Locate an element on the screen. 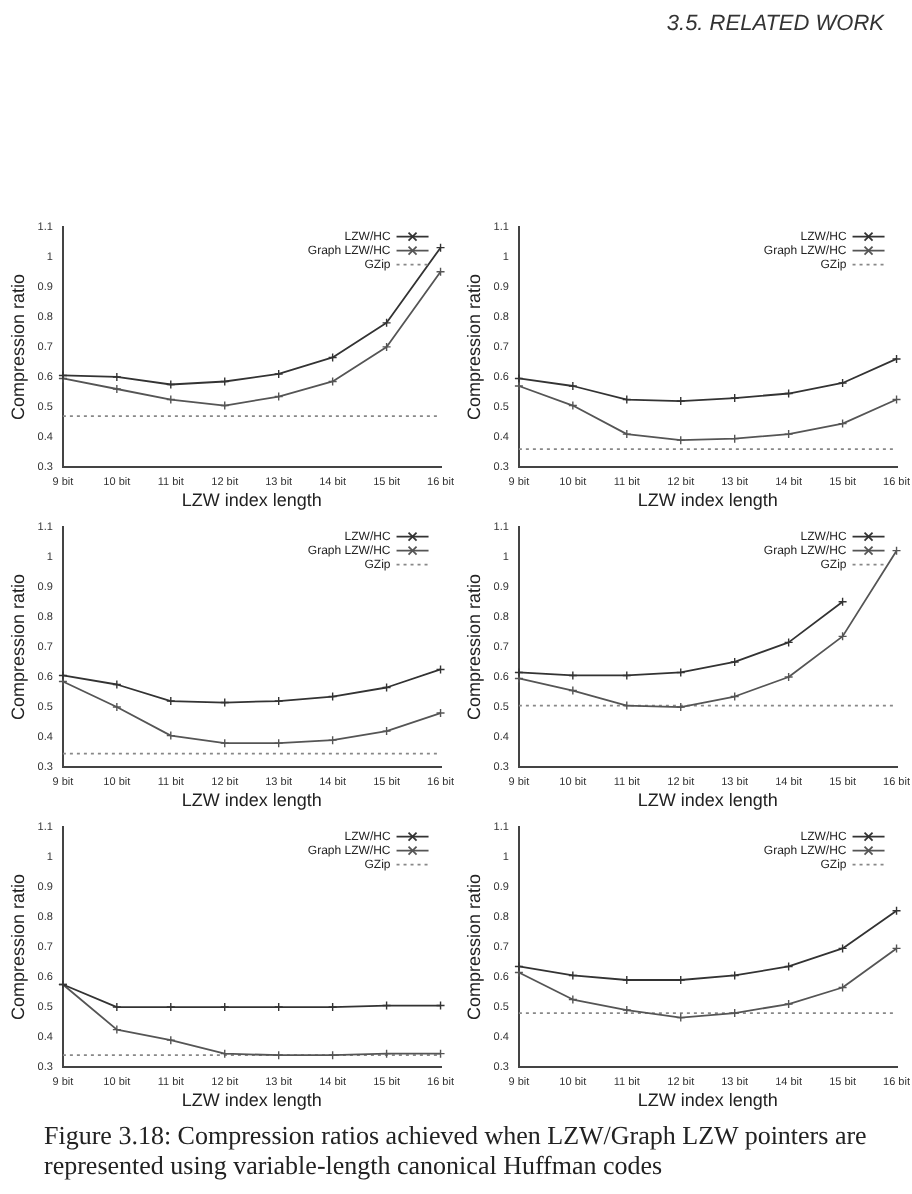 This screenshot has height=1194, width=912. text: 3.5. RELATED WORK is located at coordinates (775, 24).